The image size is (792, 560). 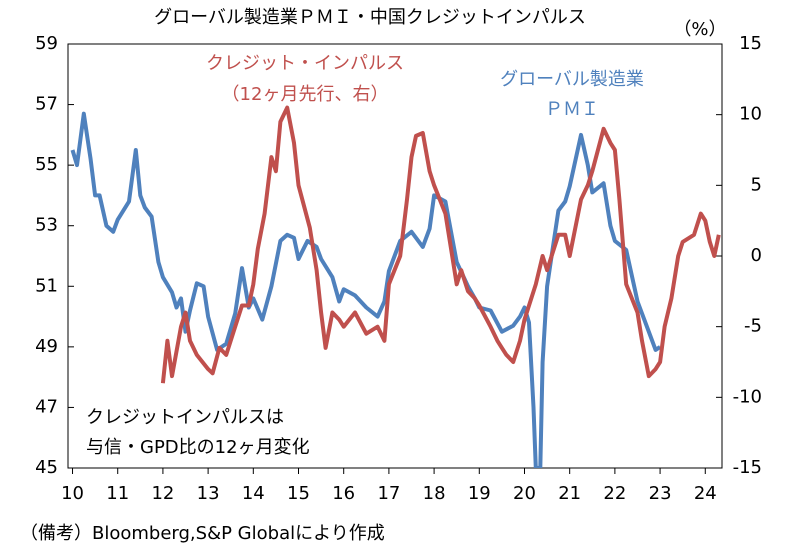 I want to click on series-label: クレジット・インパルス, so click(x=305, y=63).